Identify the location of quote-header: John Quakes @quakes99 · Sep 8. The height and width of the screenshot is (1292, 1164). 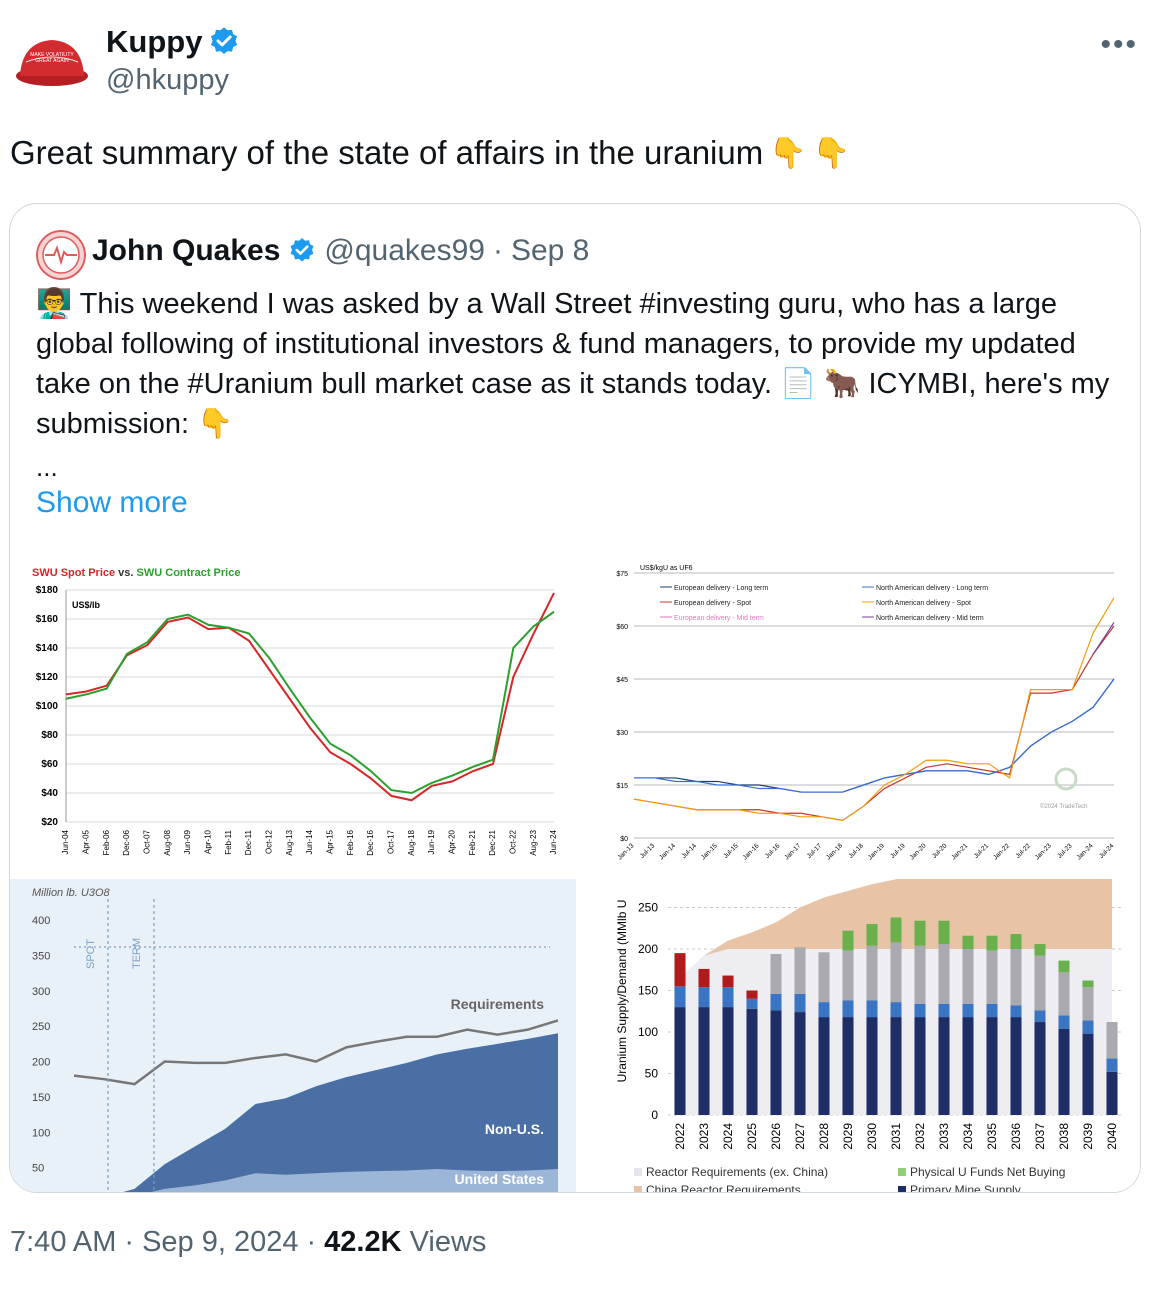
(340, 251).